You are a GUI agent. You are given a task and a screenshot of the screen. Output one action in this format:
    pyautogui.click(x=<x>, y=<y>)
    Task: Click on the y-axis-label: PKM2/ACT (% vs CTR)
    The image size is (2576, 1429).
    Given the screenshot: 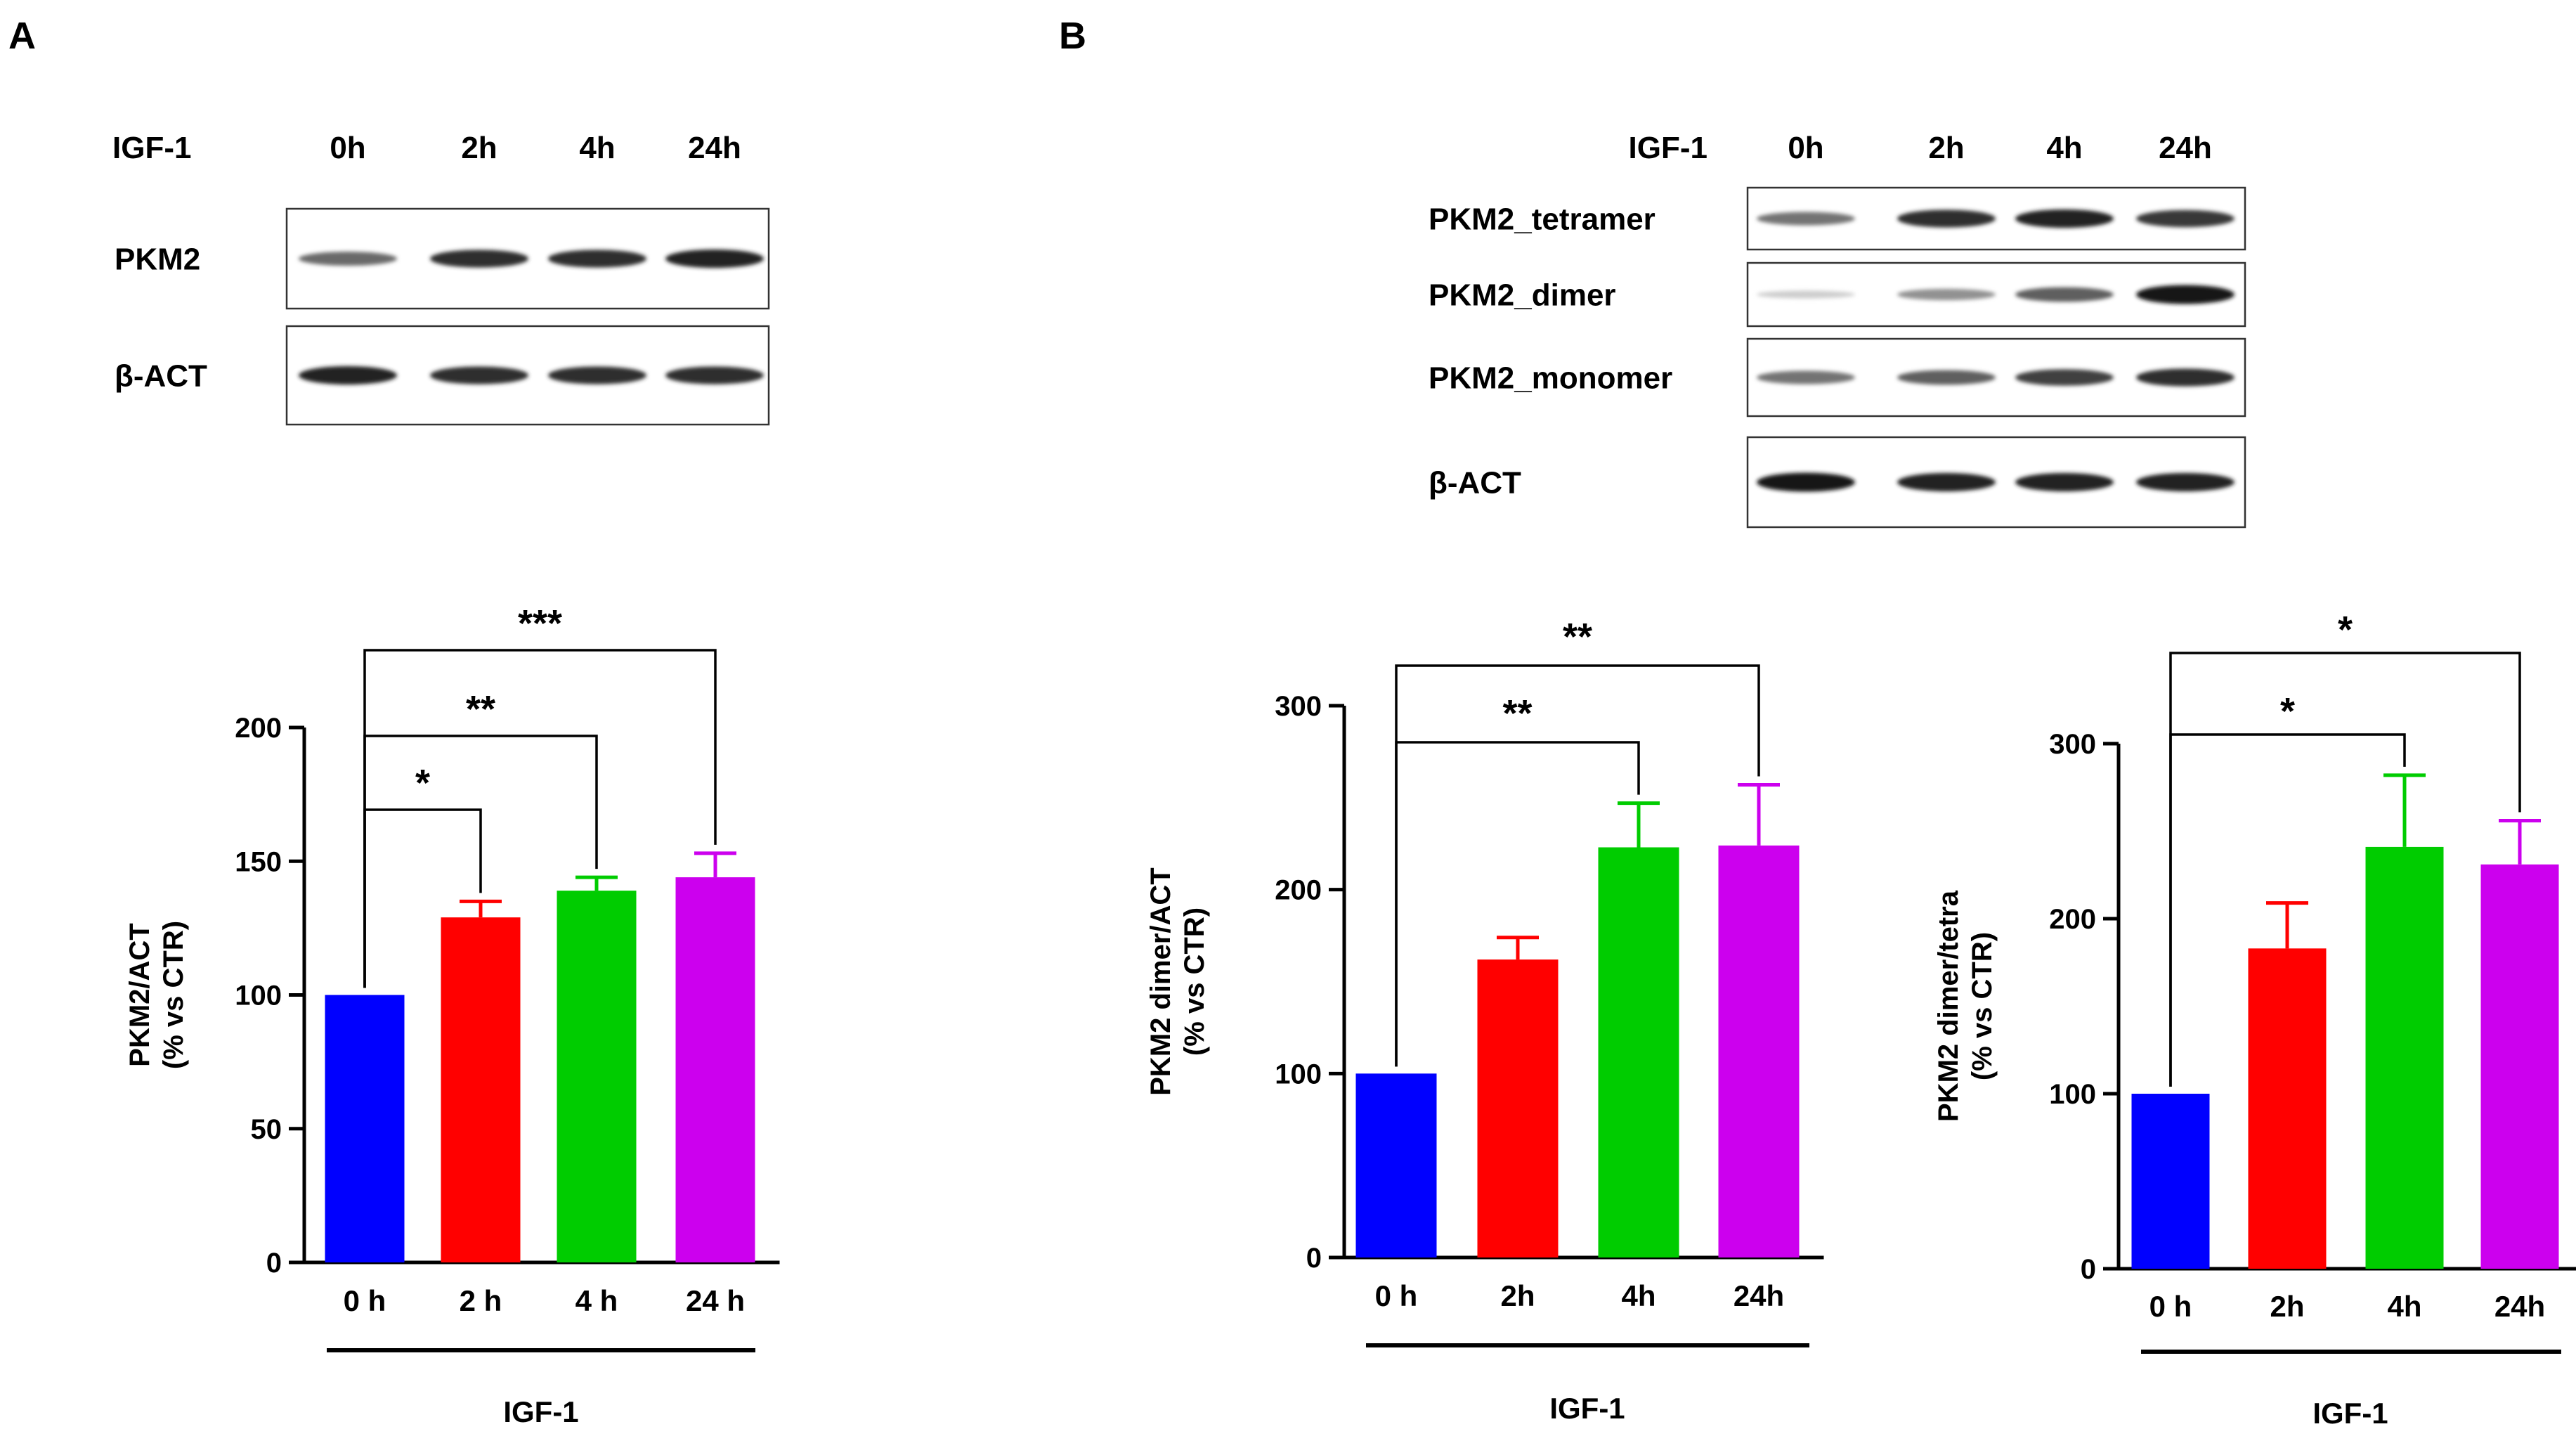 What is the action you would take?
    pyautogui.click(x=156, y=995)
    